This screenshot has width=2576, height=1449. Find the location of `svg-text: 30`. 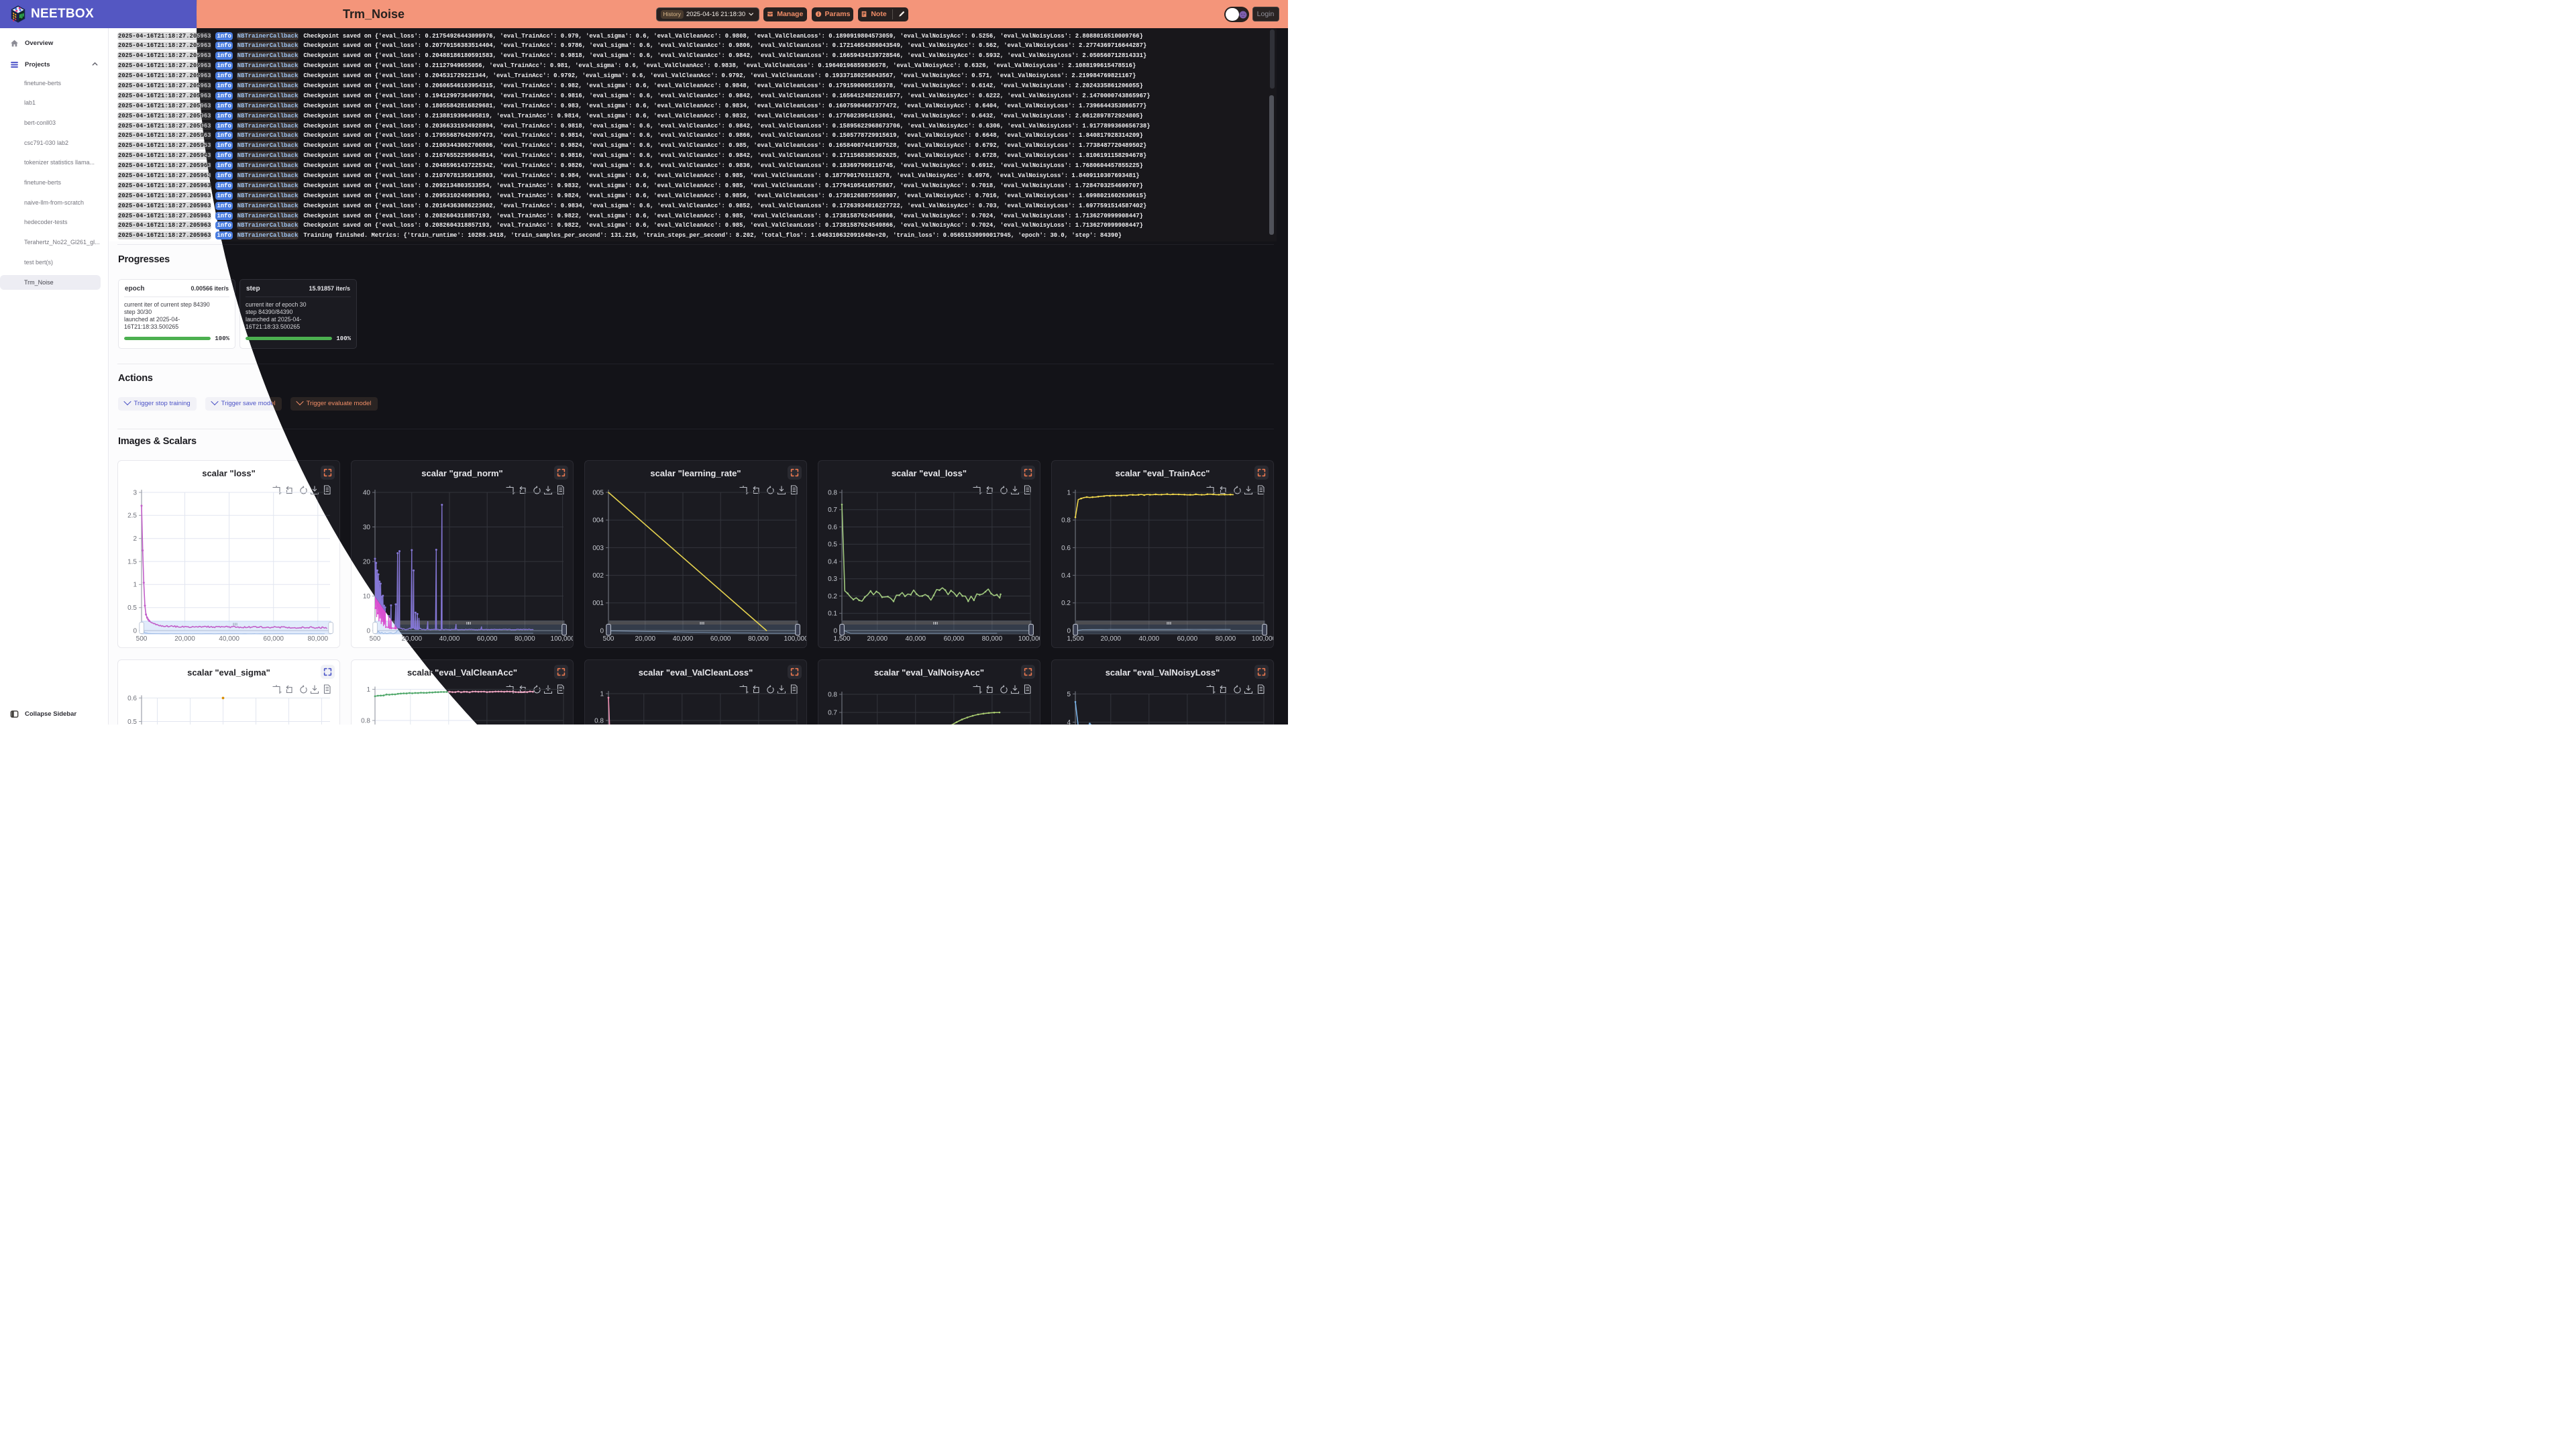

svg-text: 30 is located at coordinates (367, 527).